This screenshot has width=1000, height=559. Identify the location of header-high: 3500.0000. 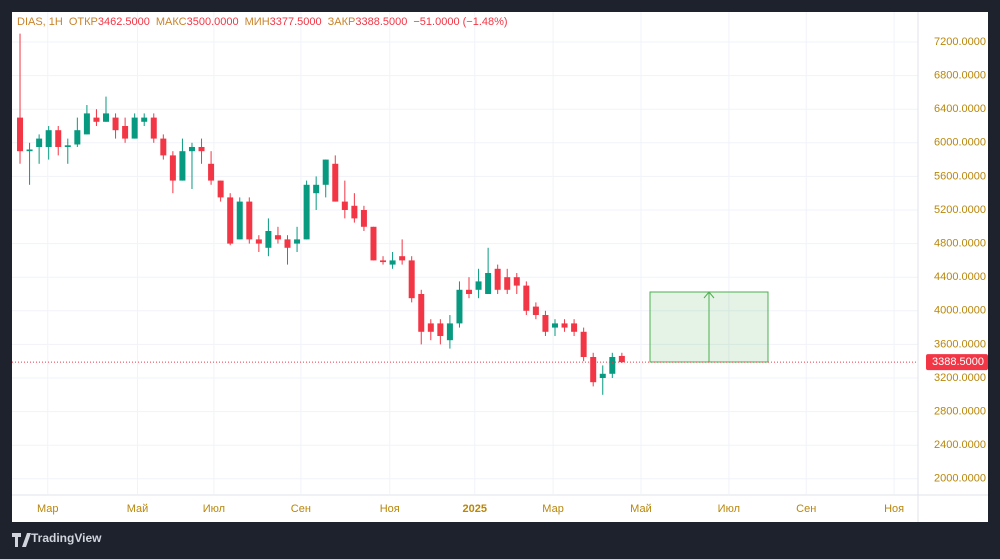
(213, 22).